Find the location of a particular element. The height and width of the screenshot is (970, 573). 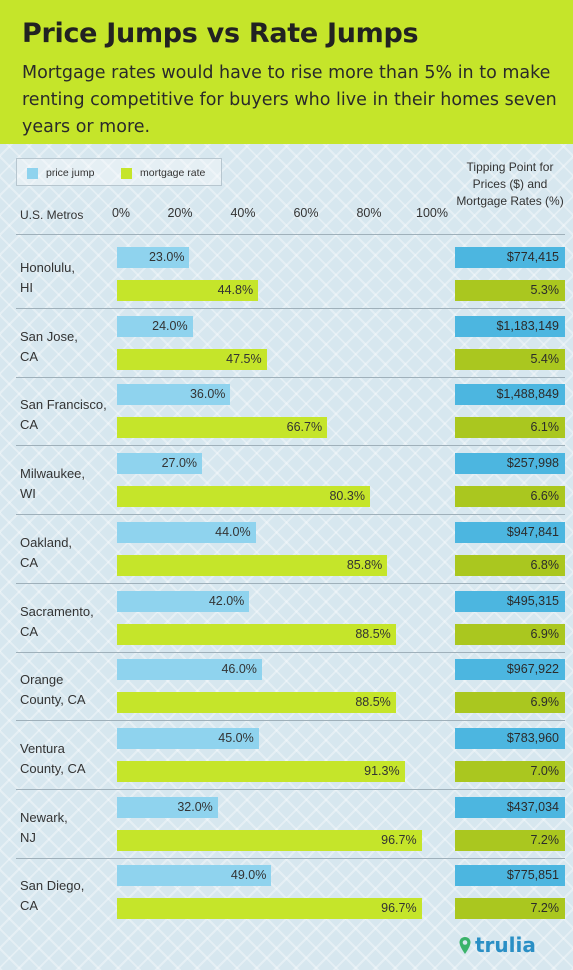

metro-label-line: Honolulu, is located at coordinates (47, 267).